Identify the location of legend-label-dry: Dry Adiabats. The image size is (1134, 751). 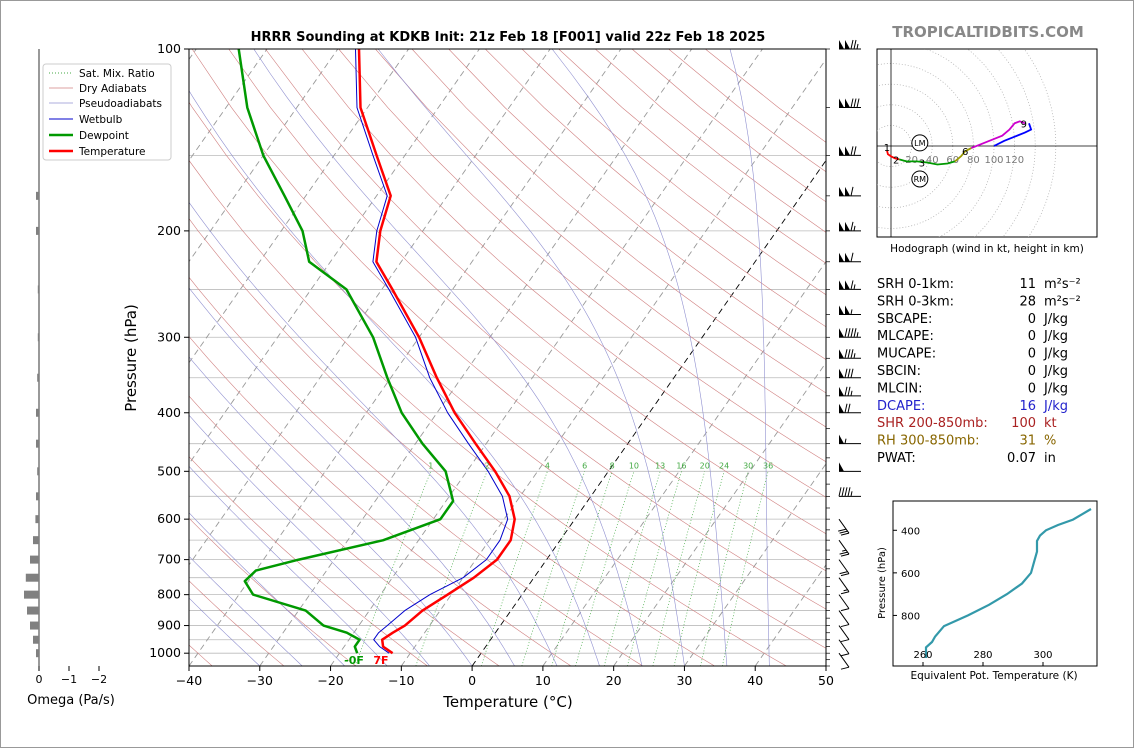
(113, 89).